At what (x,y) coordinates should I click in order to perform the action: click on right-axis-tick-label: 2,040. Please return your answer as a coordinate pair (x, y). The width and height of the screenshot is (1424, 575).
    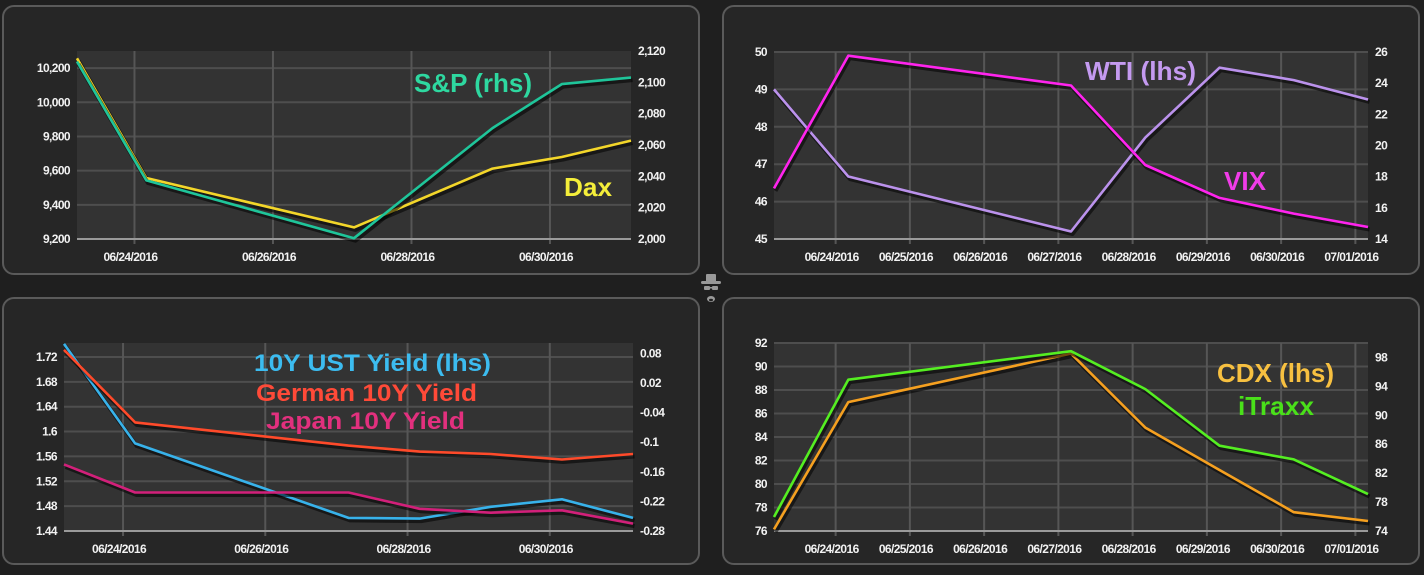
    Looking at the image, I should click on (652, 176).